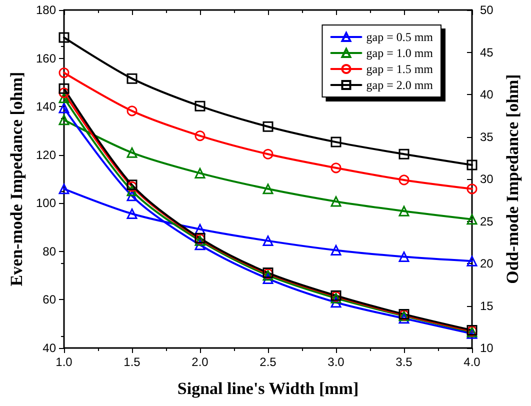 The height and width of the screenshot is (406, 531). Describe the element at coordinates (404, 362) in the screenshot. I see `x-tick-label: 3.5` at that location.